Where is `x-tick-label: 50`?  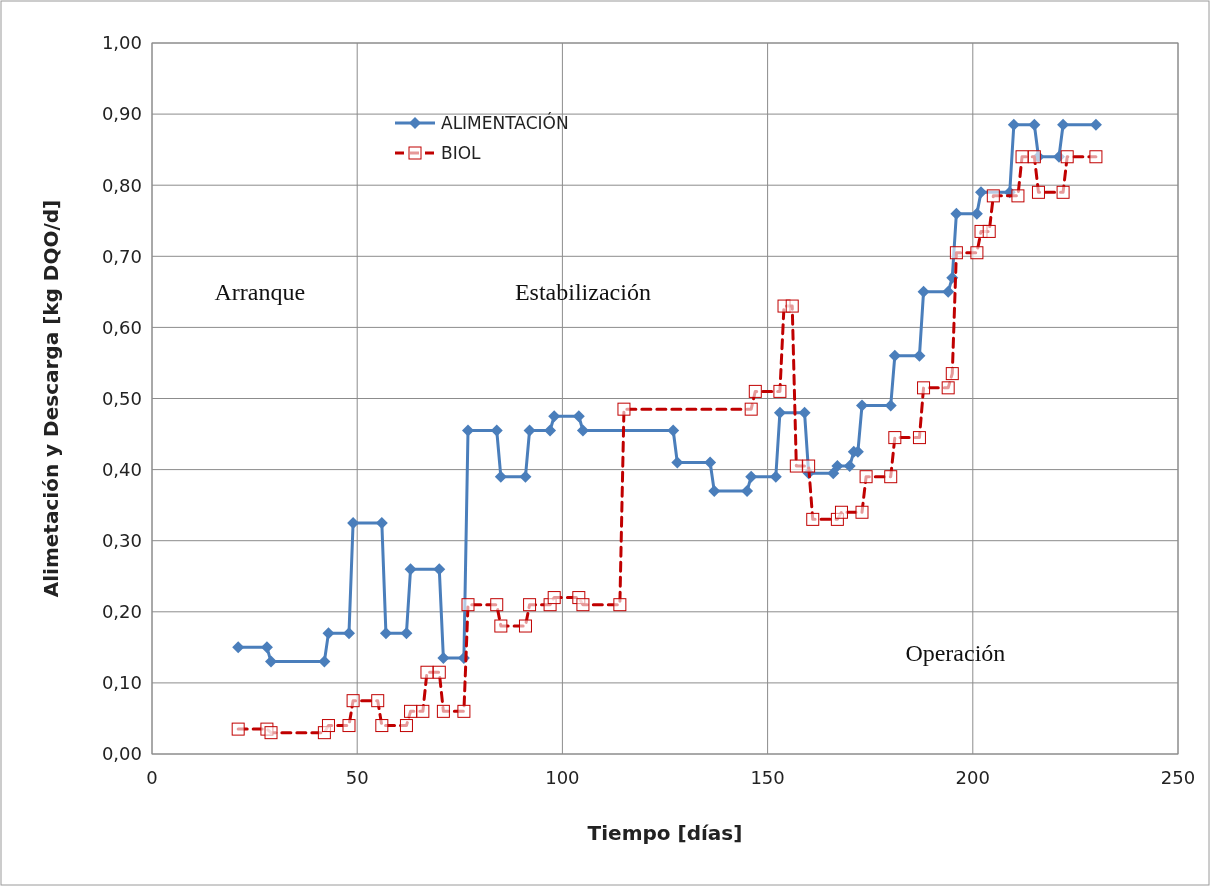
x-tick-label: 50 is located at coordinates (357, 777).